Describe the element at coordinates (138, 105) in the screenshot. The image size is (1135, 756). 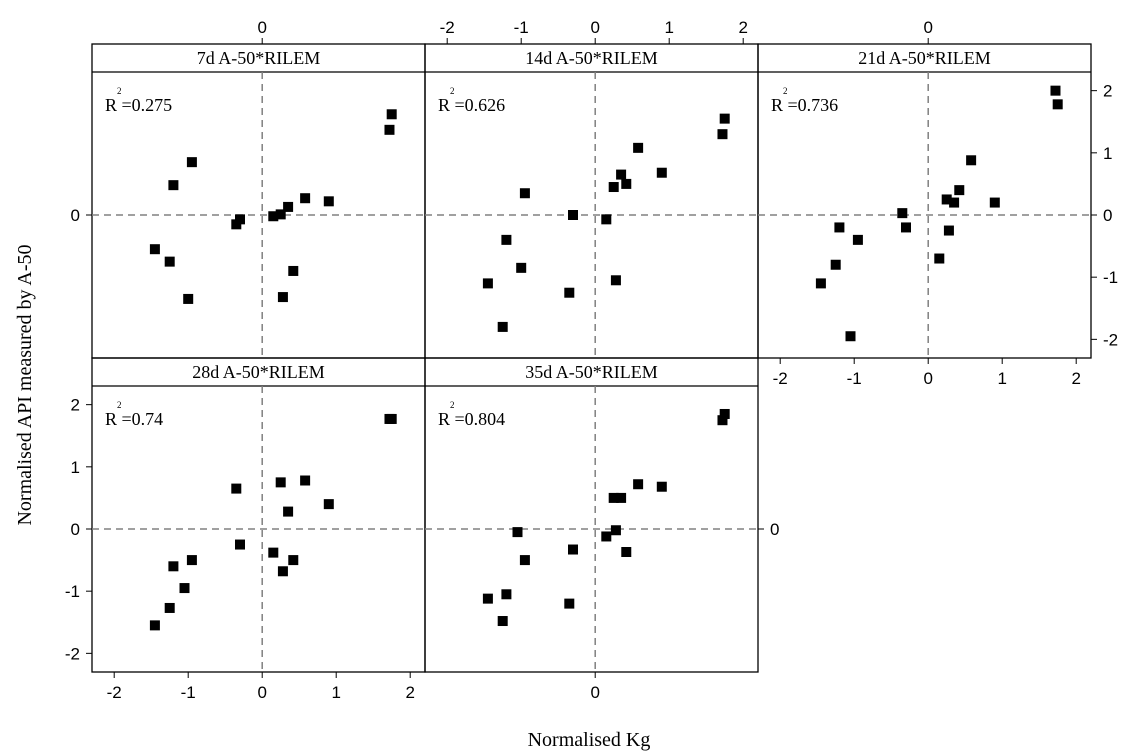
I see `r2-label: R =0.275` at that location.